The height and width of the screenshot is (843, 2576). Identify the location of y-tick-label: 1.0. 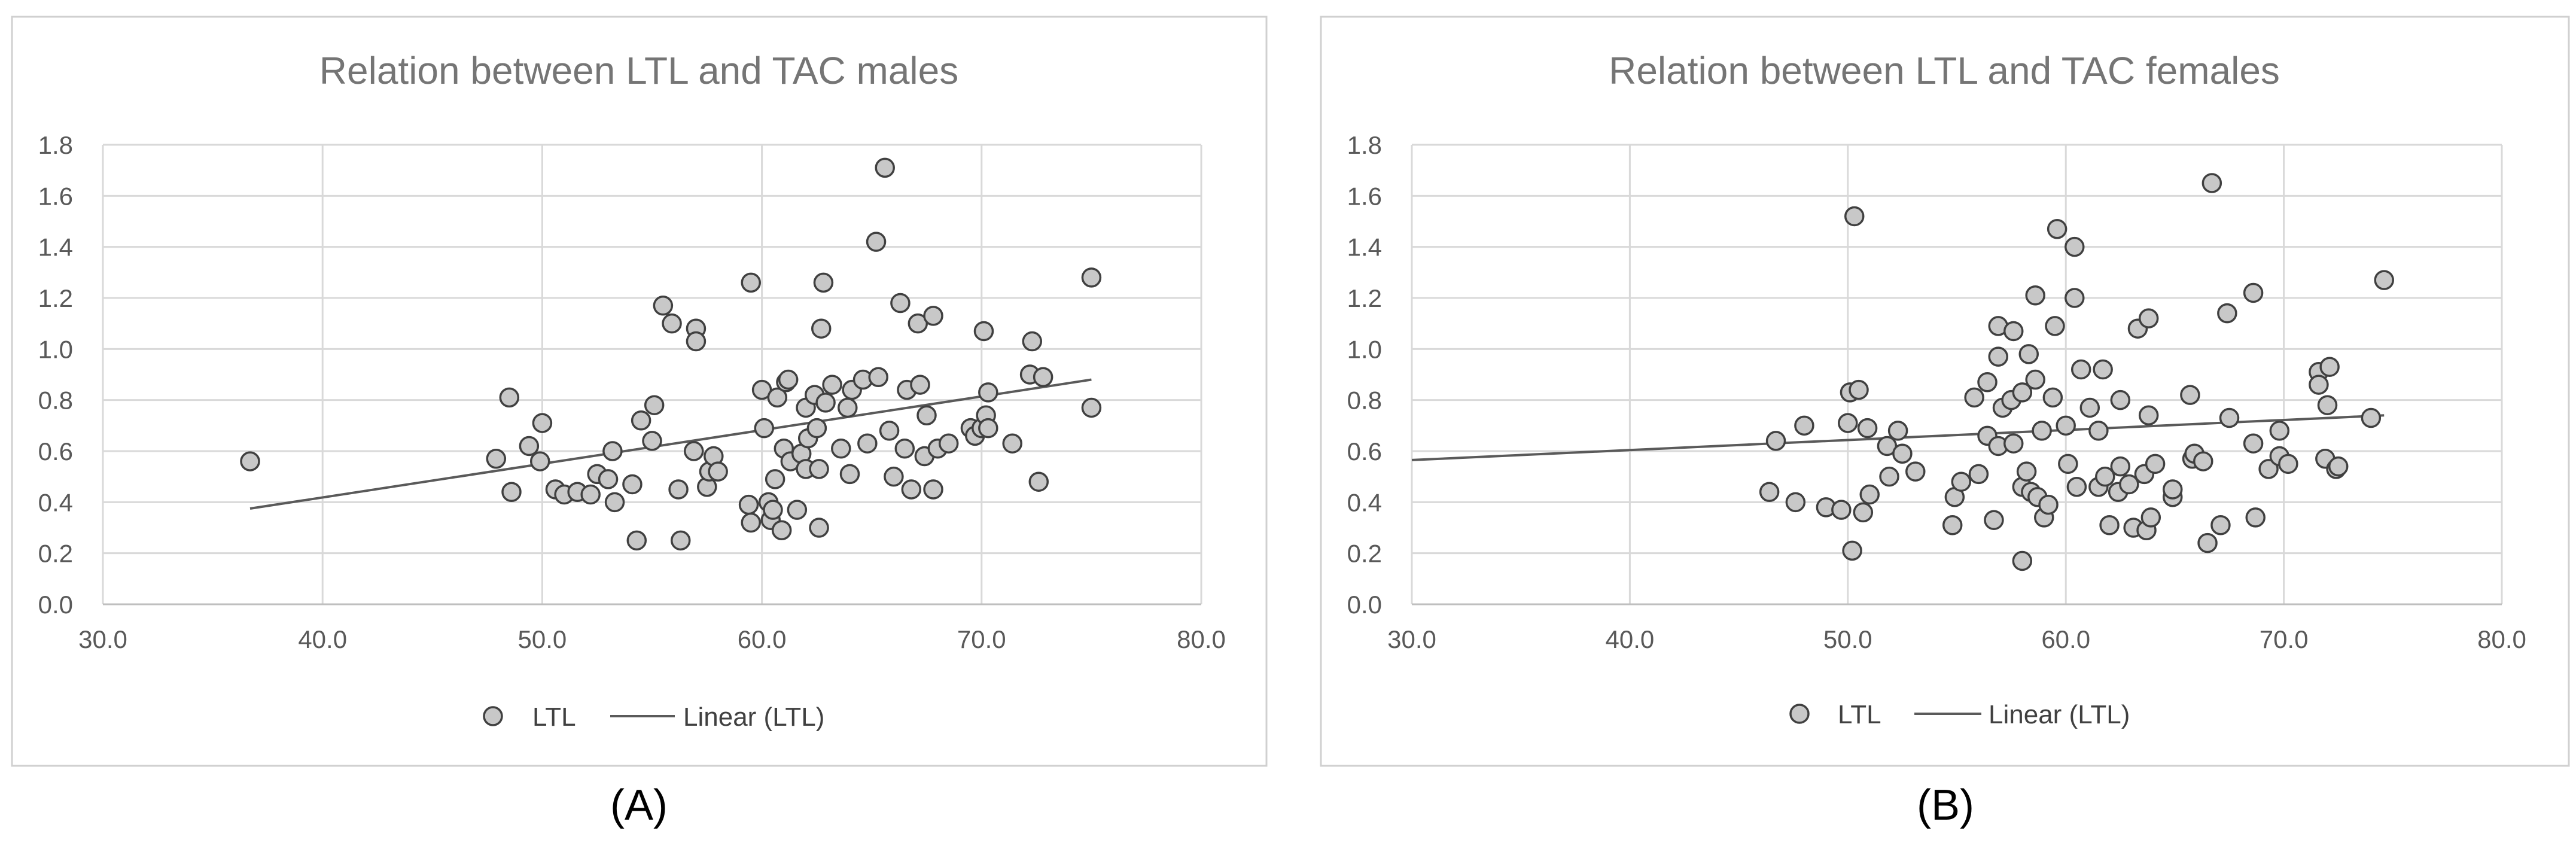
(1364, 349).